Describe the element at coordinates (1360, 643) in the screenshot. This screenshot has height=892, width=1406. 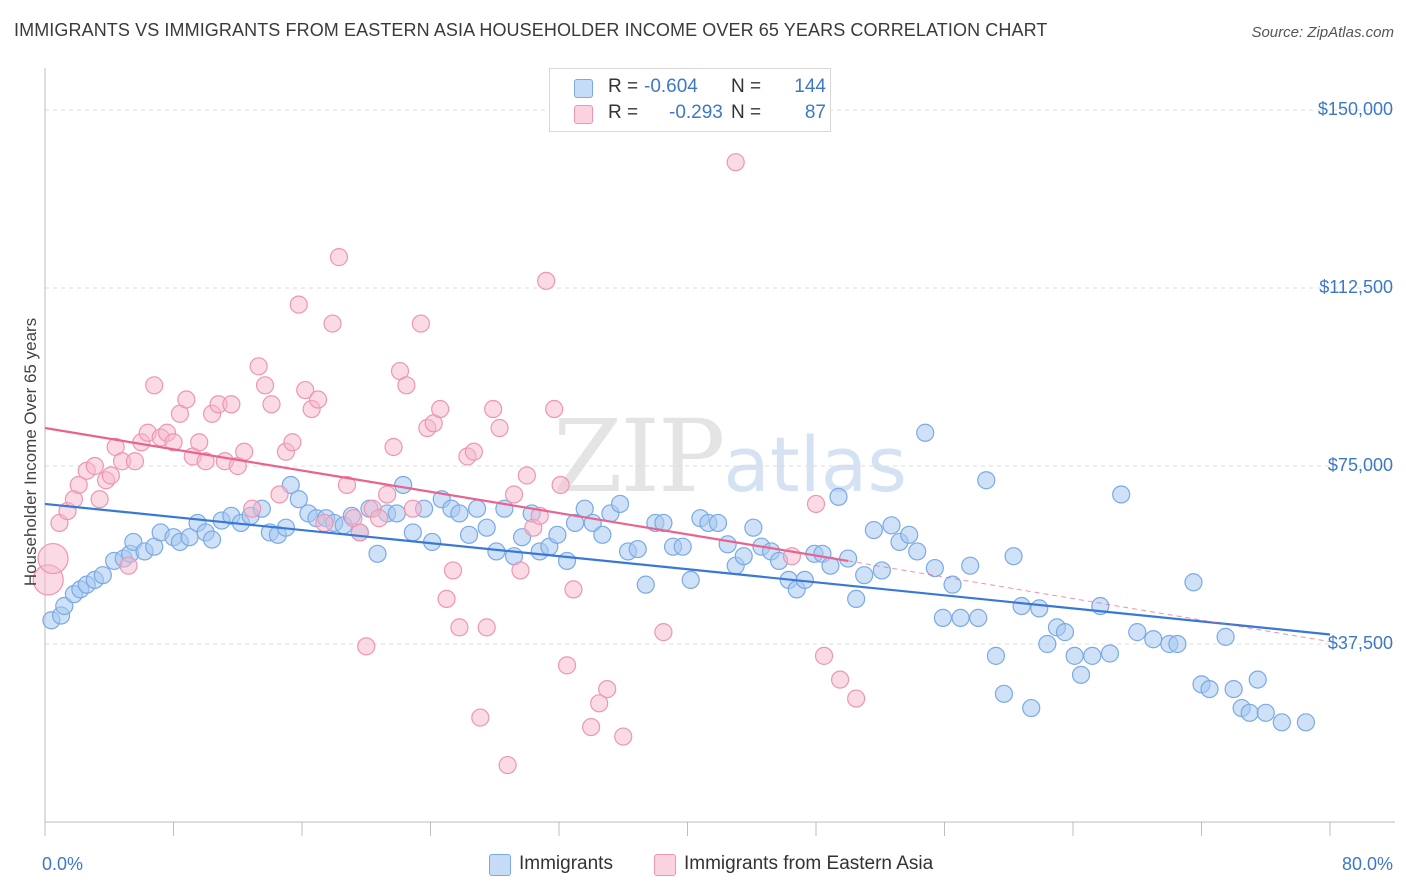
I see `y-tick-label: $37,500` at that location.